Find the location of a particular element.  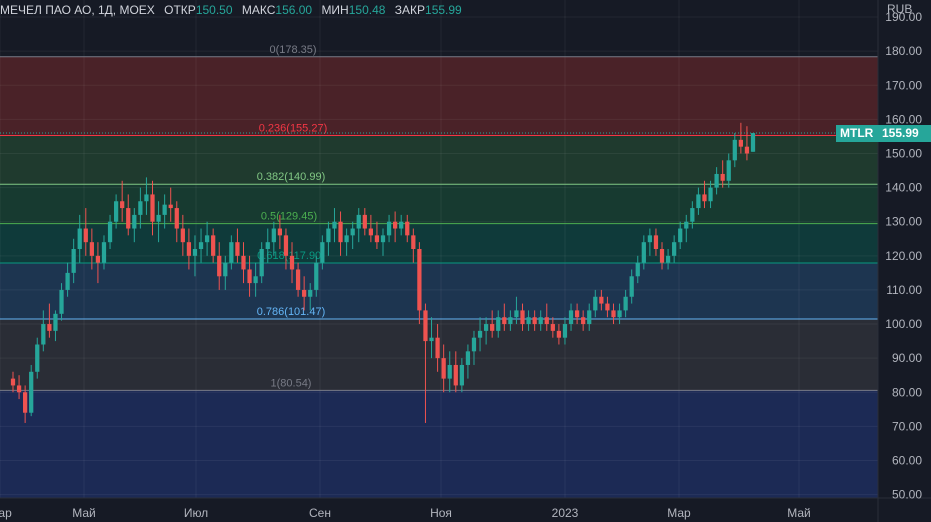

legend-close-label: ЗАКР is located at coordinates (410, 10).